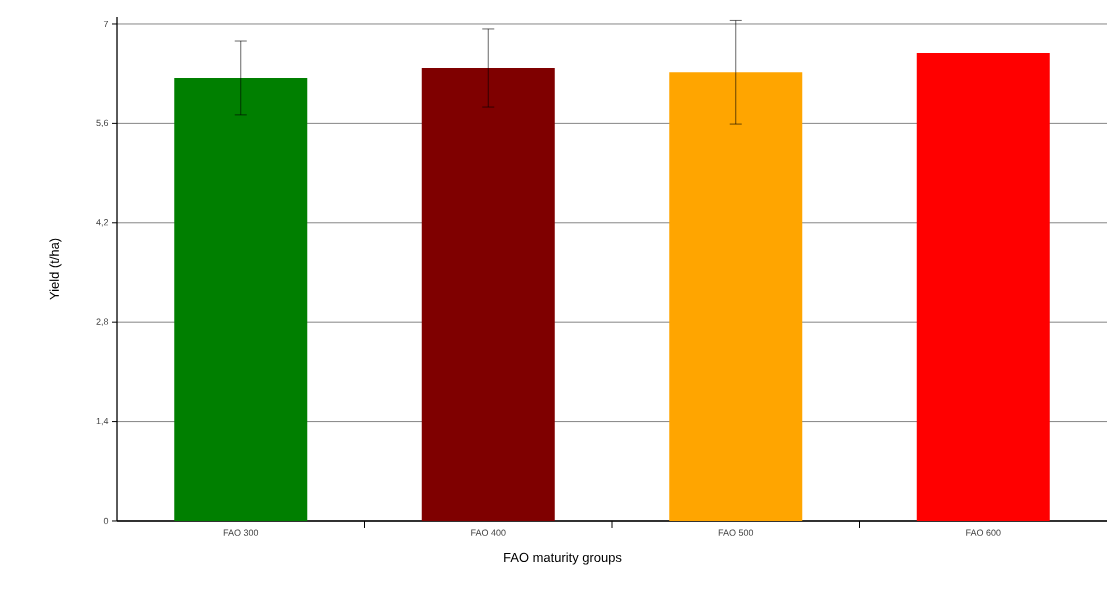 The height and width of the screenshot is (614, 1117). I want to click on y-tick-label: 0, so click(106, 521).